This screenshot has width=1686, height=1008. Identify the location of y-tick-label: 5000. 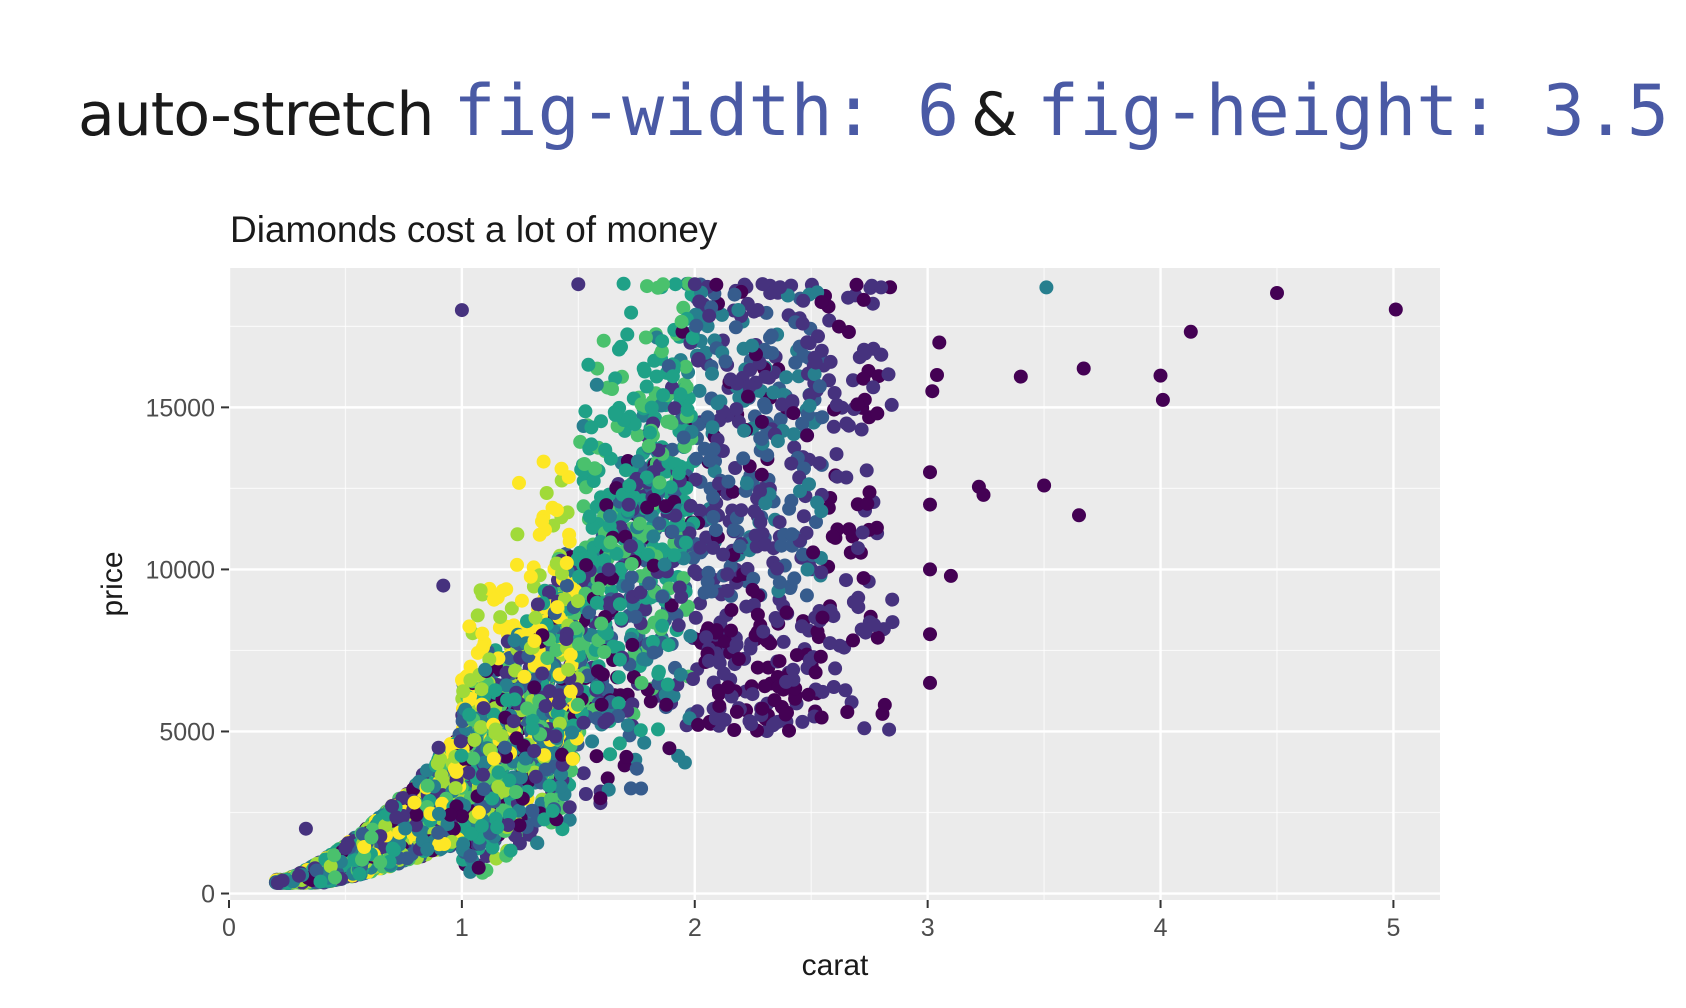
(187, 732).